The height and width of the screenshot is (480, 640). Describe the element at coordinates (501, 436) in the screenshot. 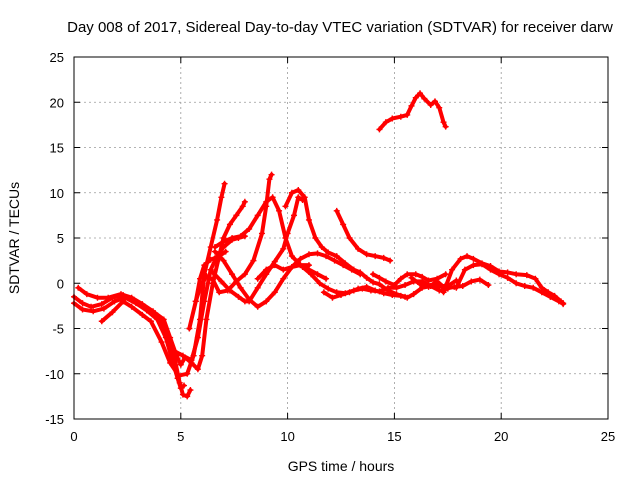

I see `x-tick-label: 20` at that location.